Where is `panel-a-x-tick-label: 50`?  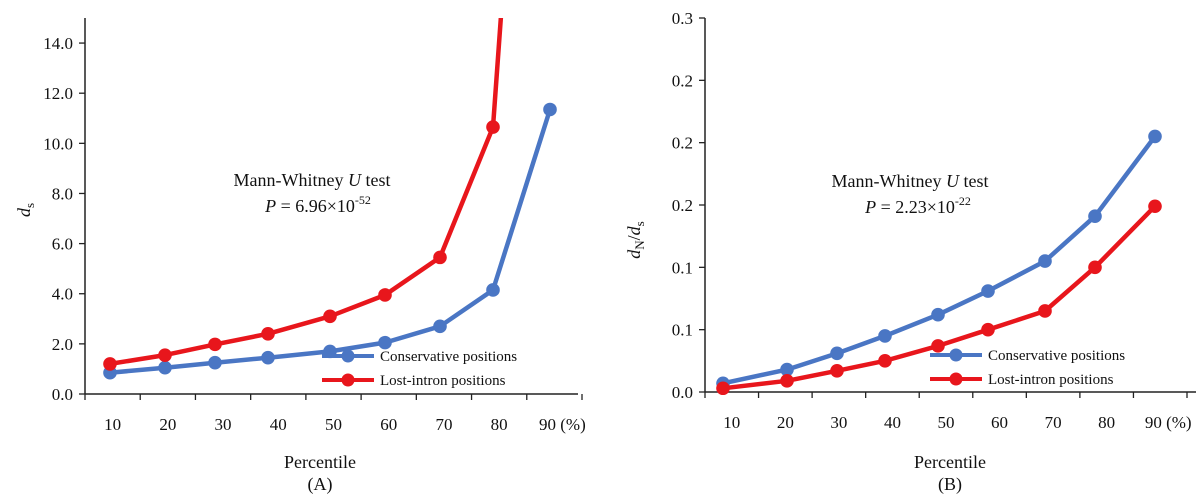 panel-a-x-tick-label: 50 is located at coordinates (333, 424).